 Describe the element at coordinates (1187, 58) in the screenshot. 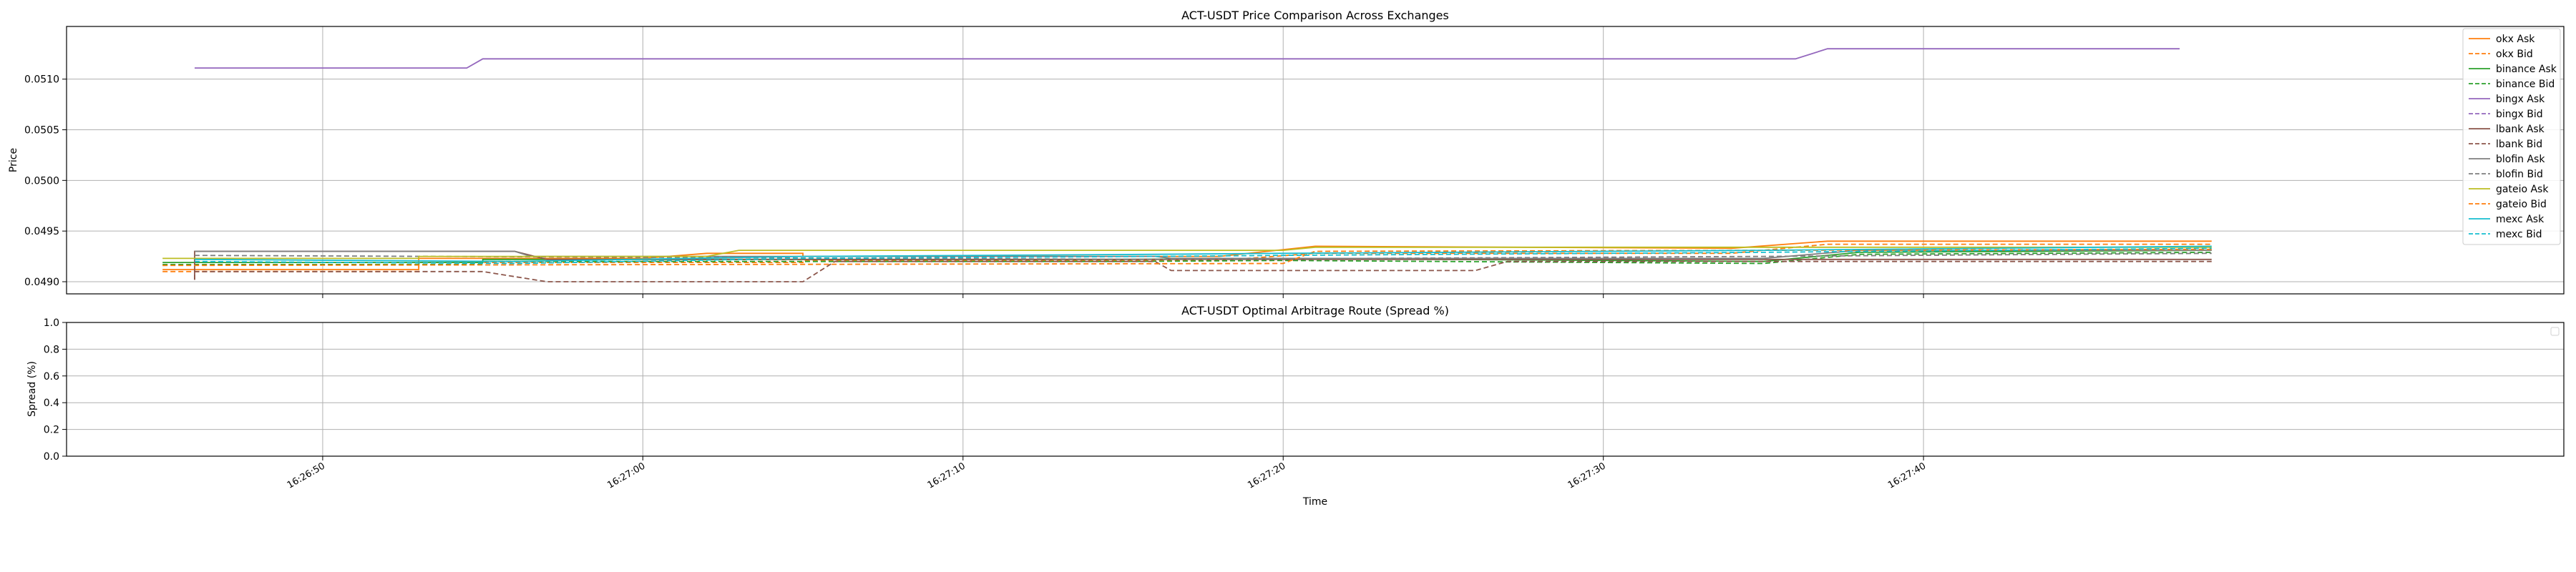

I see `series-line-bingx-ask` at that location.